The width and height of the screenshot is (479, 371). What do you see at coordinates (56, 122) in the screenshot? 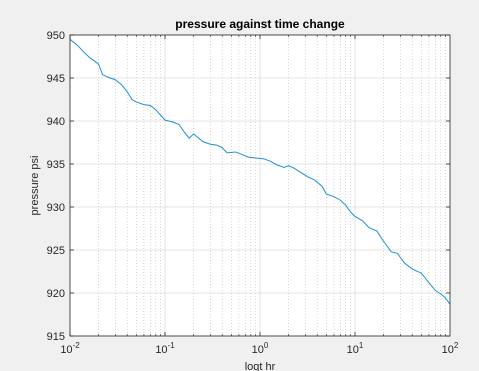
I see `y-tick-label: 940` at bounding box center [56, 122].